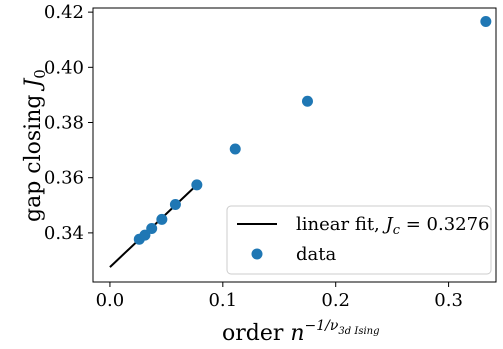 This screenshot has width=503, height=349. What do you see at coordinates (35, 145) in the screenshot?
I see `y-axis-label: gap closing J0` at bounding box center [35, 145].